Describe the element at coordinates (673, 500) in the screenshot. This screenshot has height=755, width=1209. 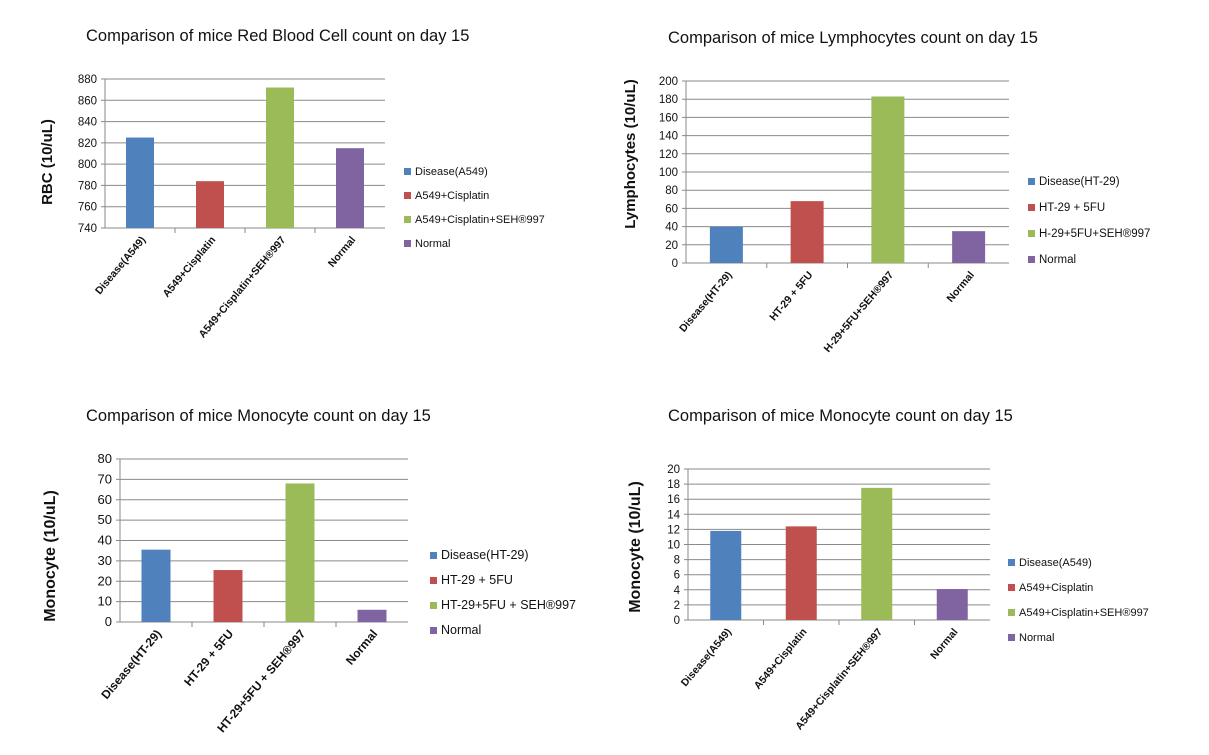
I see `y-tick-label: 16` at that location.